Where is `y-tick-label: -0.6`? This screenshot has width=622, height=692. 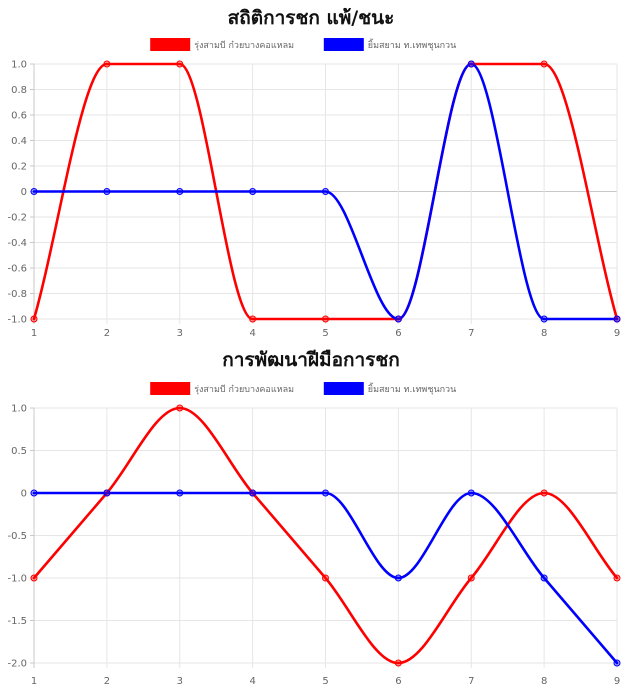 y-tick-label: -0.6 is located at coordinates (17, 269).